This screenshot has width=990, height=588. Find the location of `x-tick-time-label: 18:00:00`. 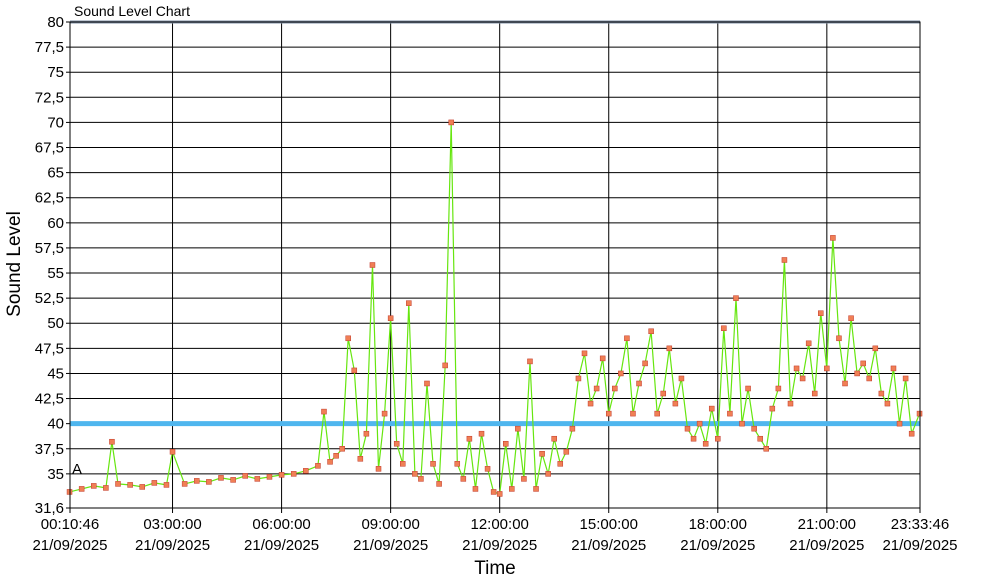

x-tick-time-label: 18:00:00 is located at coordinates (718, 524).